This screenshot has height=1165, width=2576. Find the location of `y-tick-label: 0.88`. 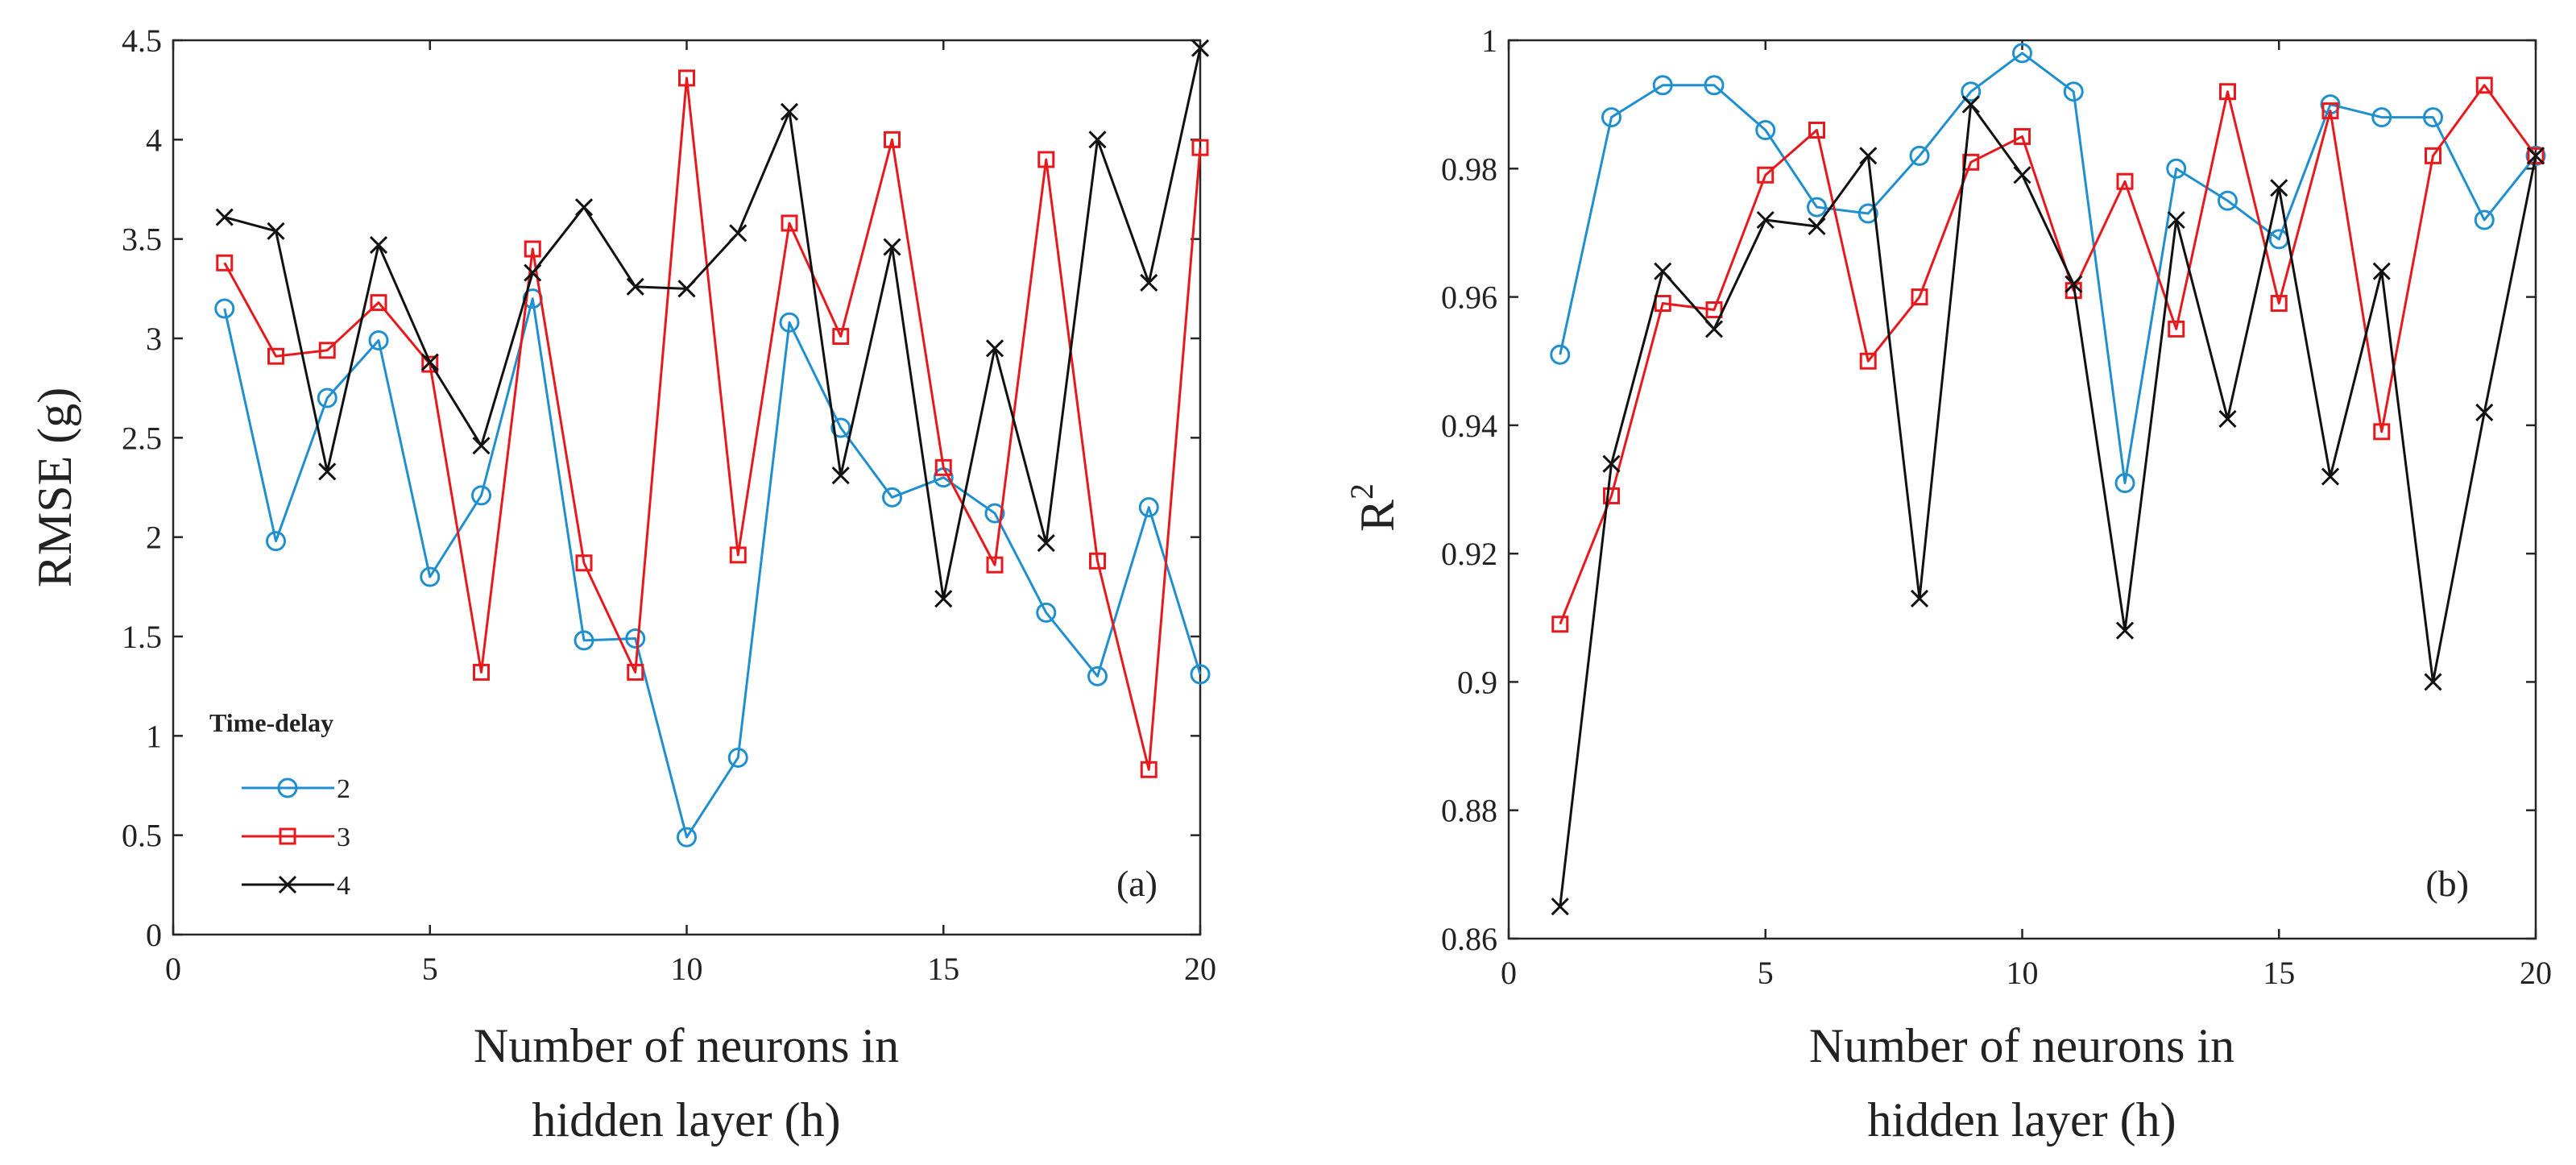

y-tick-label: 0.88 is located at coordinates (1469, 811).